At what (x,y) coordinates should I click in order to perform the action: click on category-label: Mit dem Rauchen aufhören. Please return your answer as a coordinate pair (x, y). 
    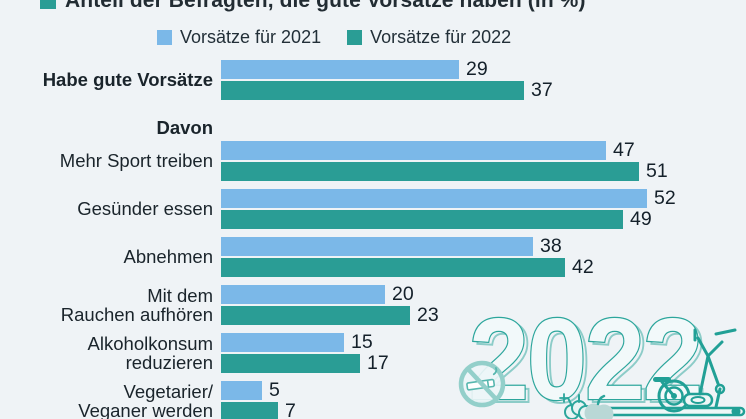
    Looking at the image, I should click on (106, 305).